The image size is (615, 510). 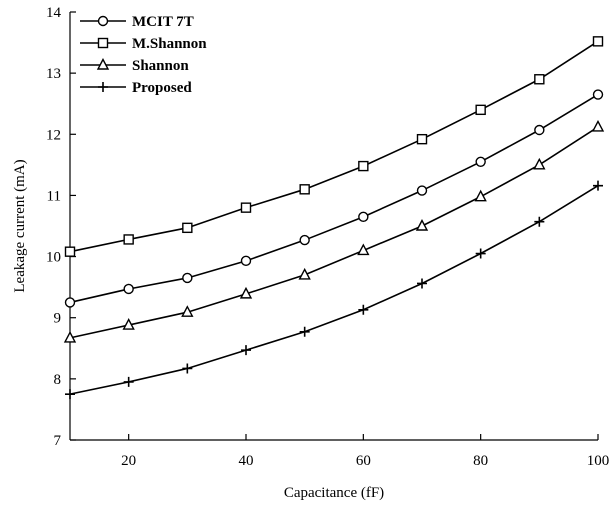 I want to click on legend-item: Shannon, so click(x=134, y=65).